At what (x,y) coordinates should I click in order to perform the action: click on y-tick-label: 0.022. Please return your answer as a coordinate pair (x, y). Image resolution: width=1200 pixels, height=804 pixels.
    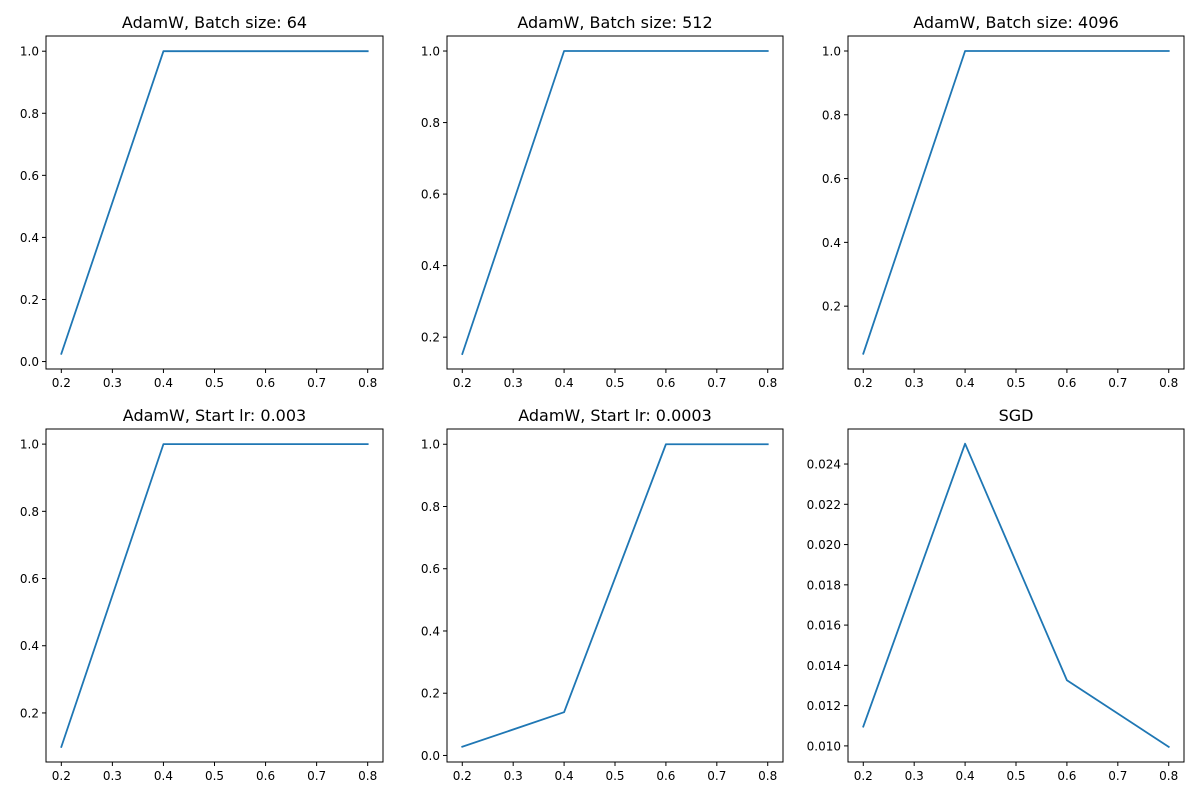
    Looking at the image, I should click on (824, 505).